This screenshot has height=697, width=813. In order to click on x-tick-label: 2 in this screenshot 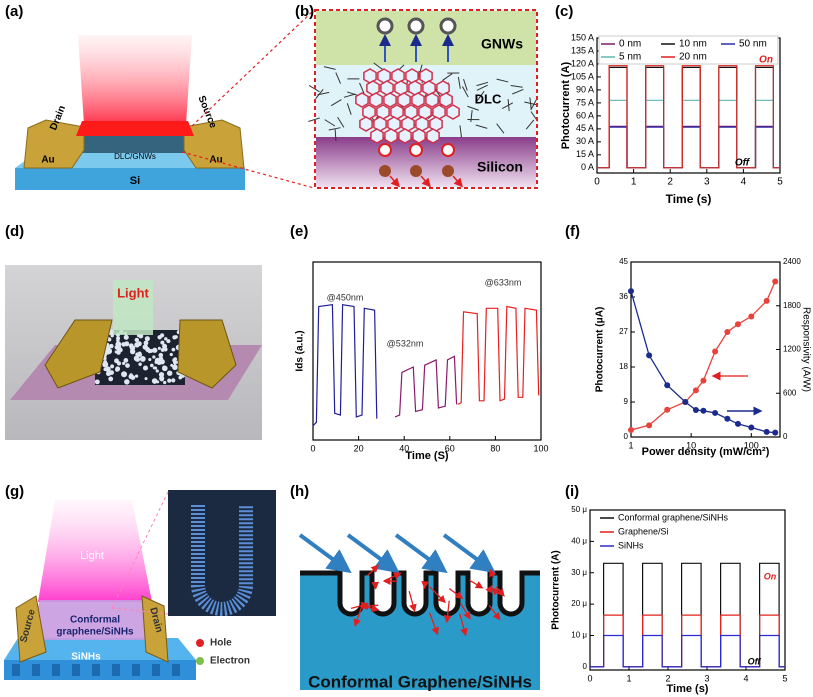, I will do `click(667, 678)`.